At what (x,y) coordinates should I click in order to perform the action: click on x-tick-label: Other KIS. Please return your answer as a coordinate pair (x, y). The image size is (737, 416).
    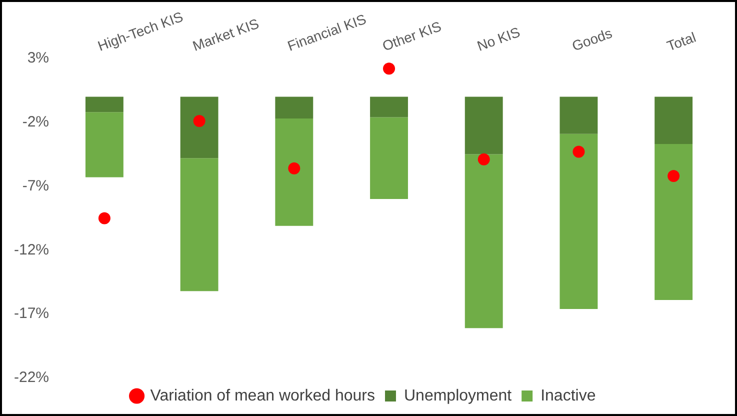
    Looking at the image, I should click on (412, 36).